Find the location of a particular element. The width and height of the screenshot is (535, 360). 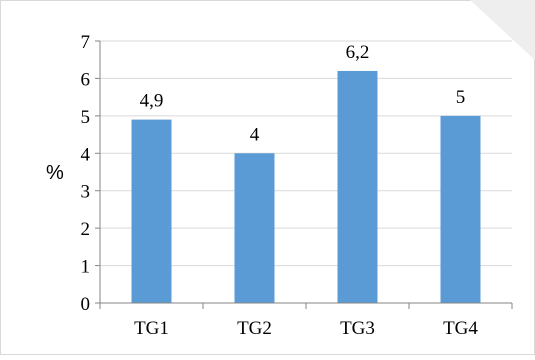

bar-tg3 is located at coordinates (357, 186).